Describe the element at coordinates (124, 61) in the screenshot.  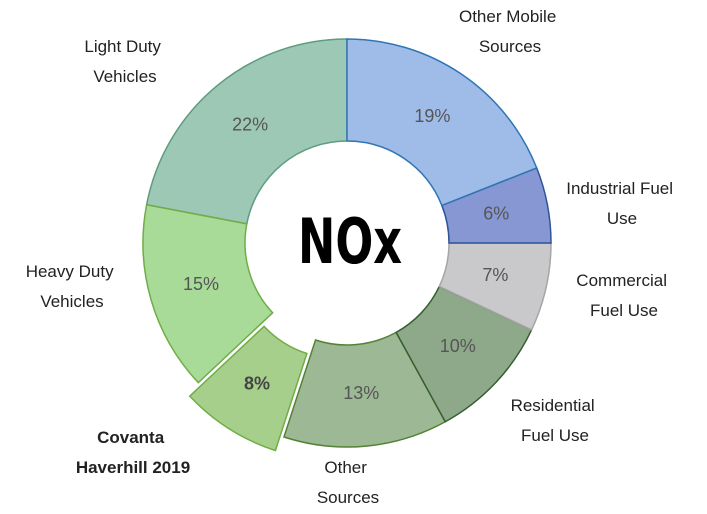
I see `category-label: Light Duty Vehicles` at that location.